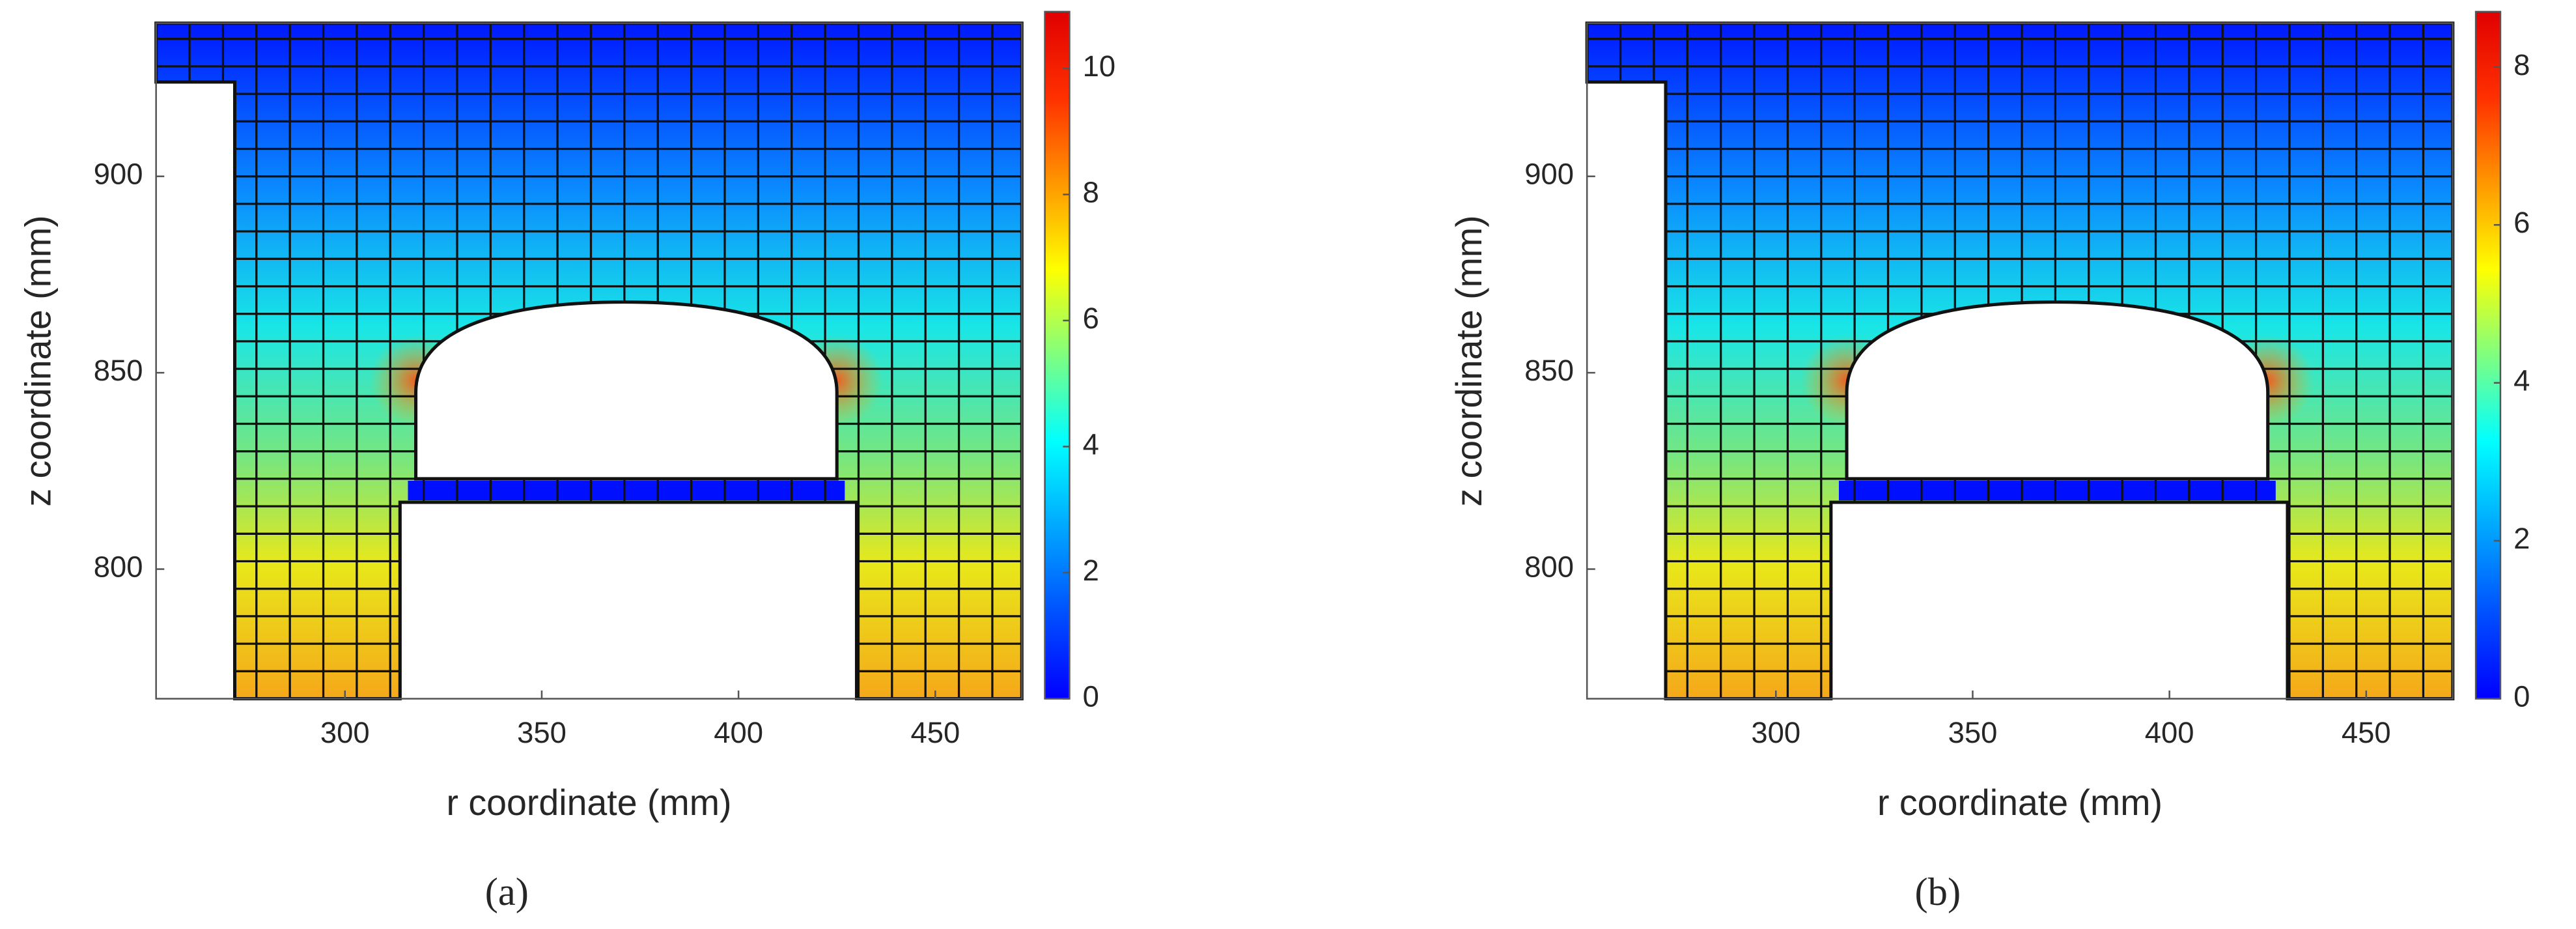  What do you see at coordinates (507, 892) in the screenshot?
I see `panel-label: (a)` at bounding box center [507, 892].